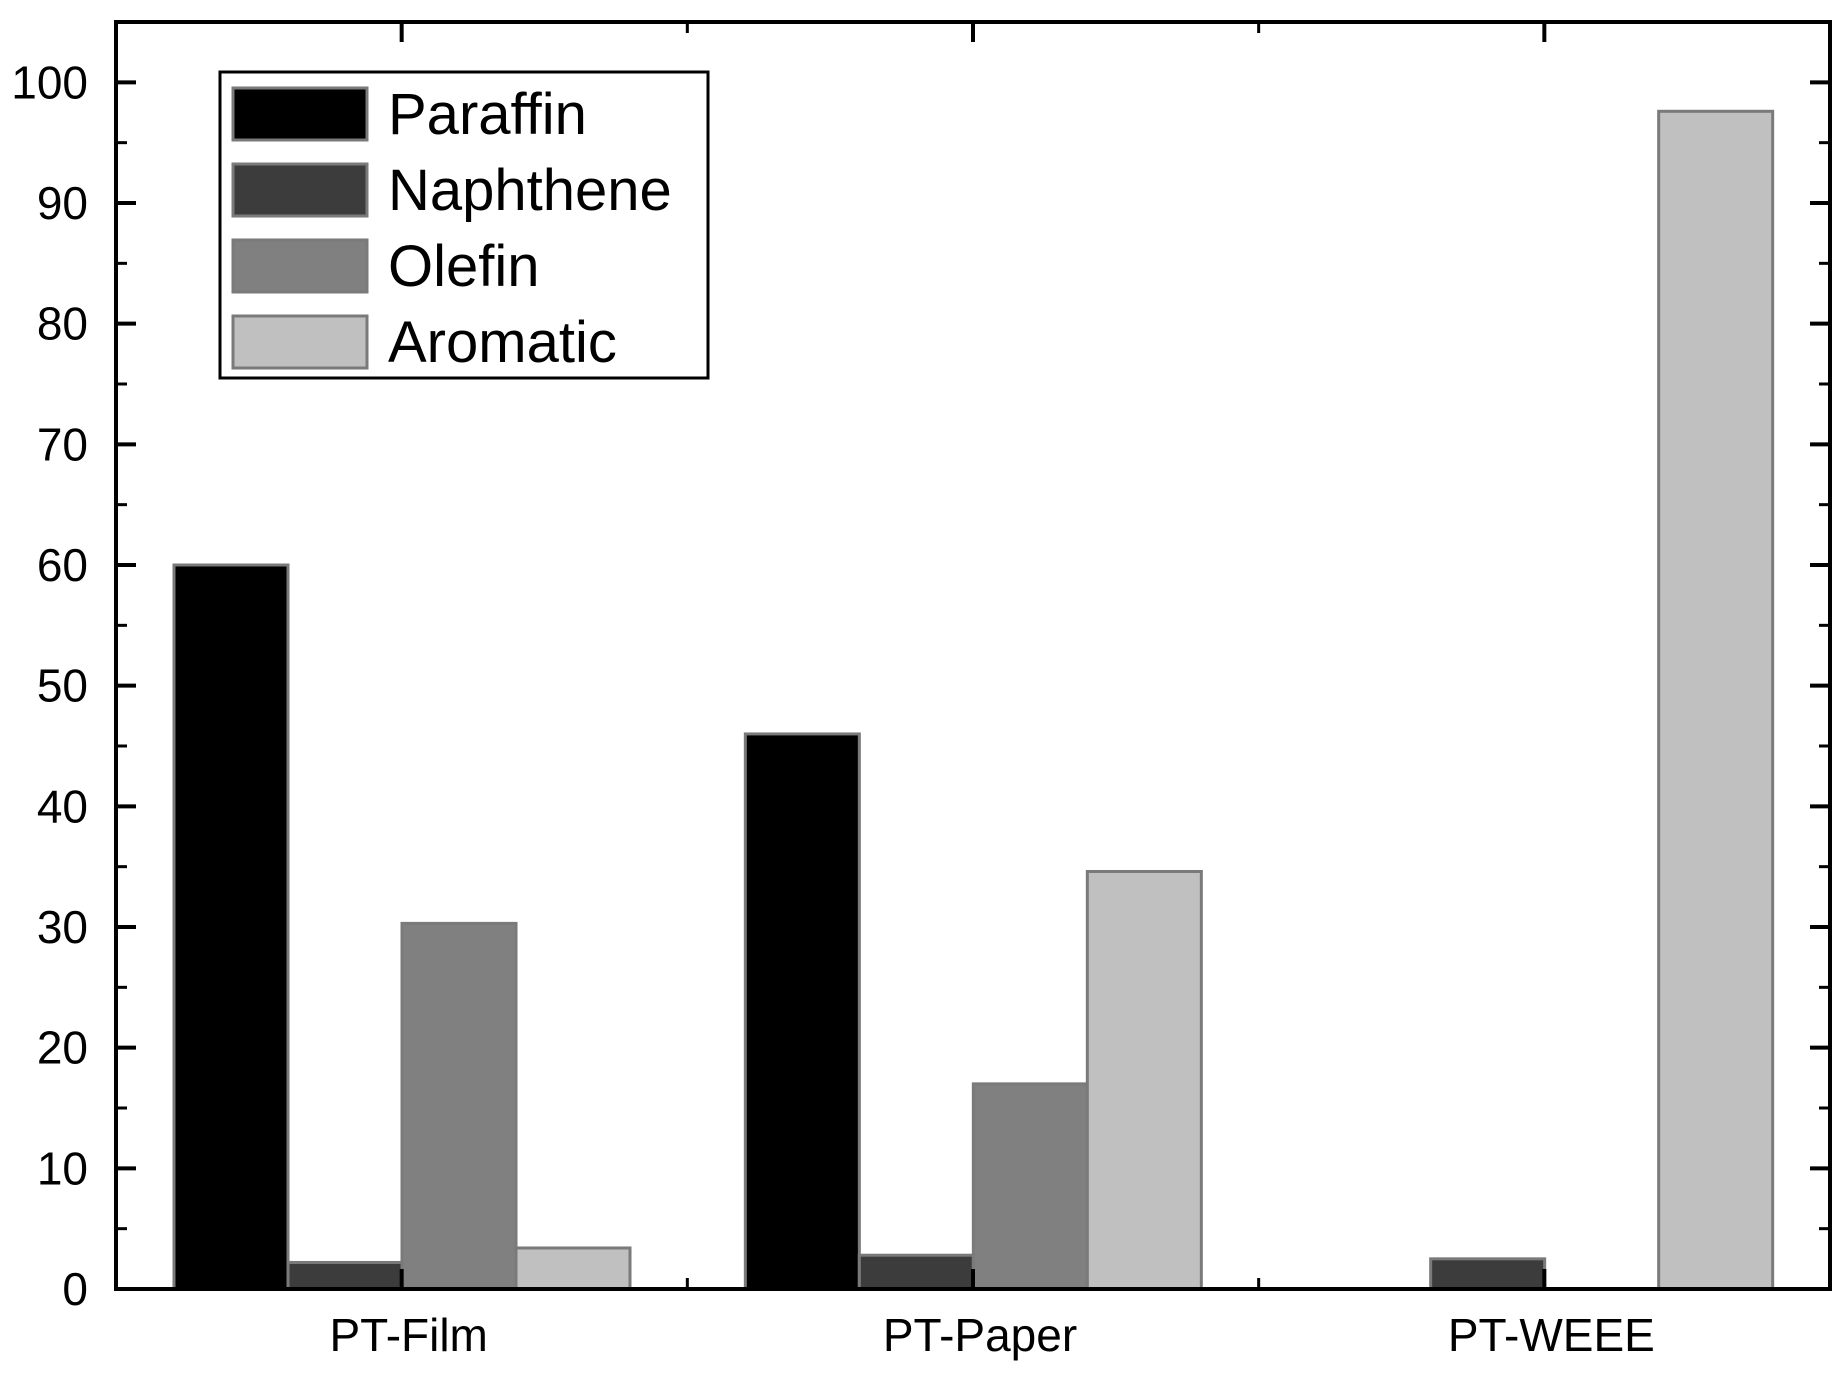  What do you see at coordinates (75, 1289) in the screenshot?
I see `y-tick-label: 0` at bounding box center [75, 1289].